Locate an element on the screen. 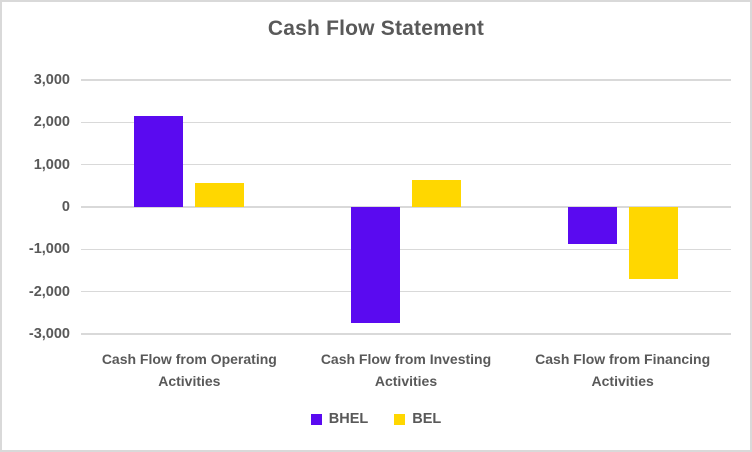 This screenshot has height=452, width=752. legend: BHEL BEL is located at coordinates (376, 419).